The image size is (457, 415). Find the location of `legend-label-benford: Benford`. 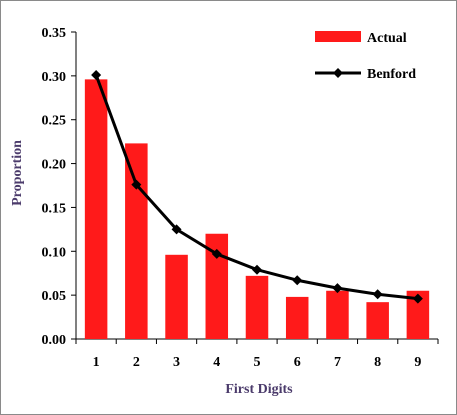

legend-label-benford: Benford is located at coordinates (391, 74).